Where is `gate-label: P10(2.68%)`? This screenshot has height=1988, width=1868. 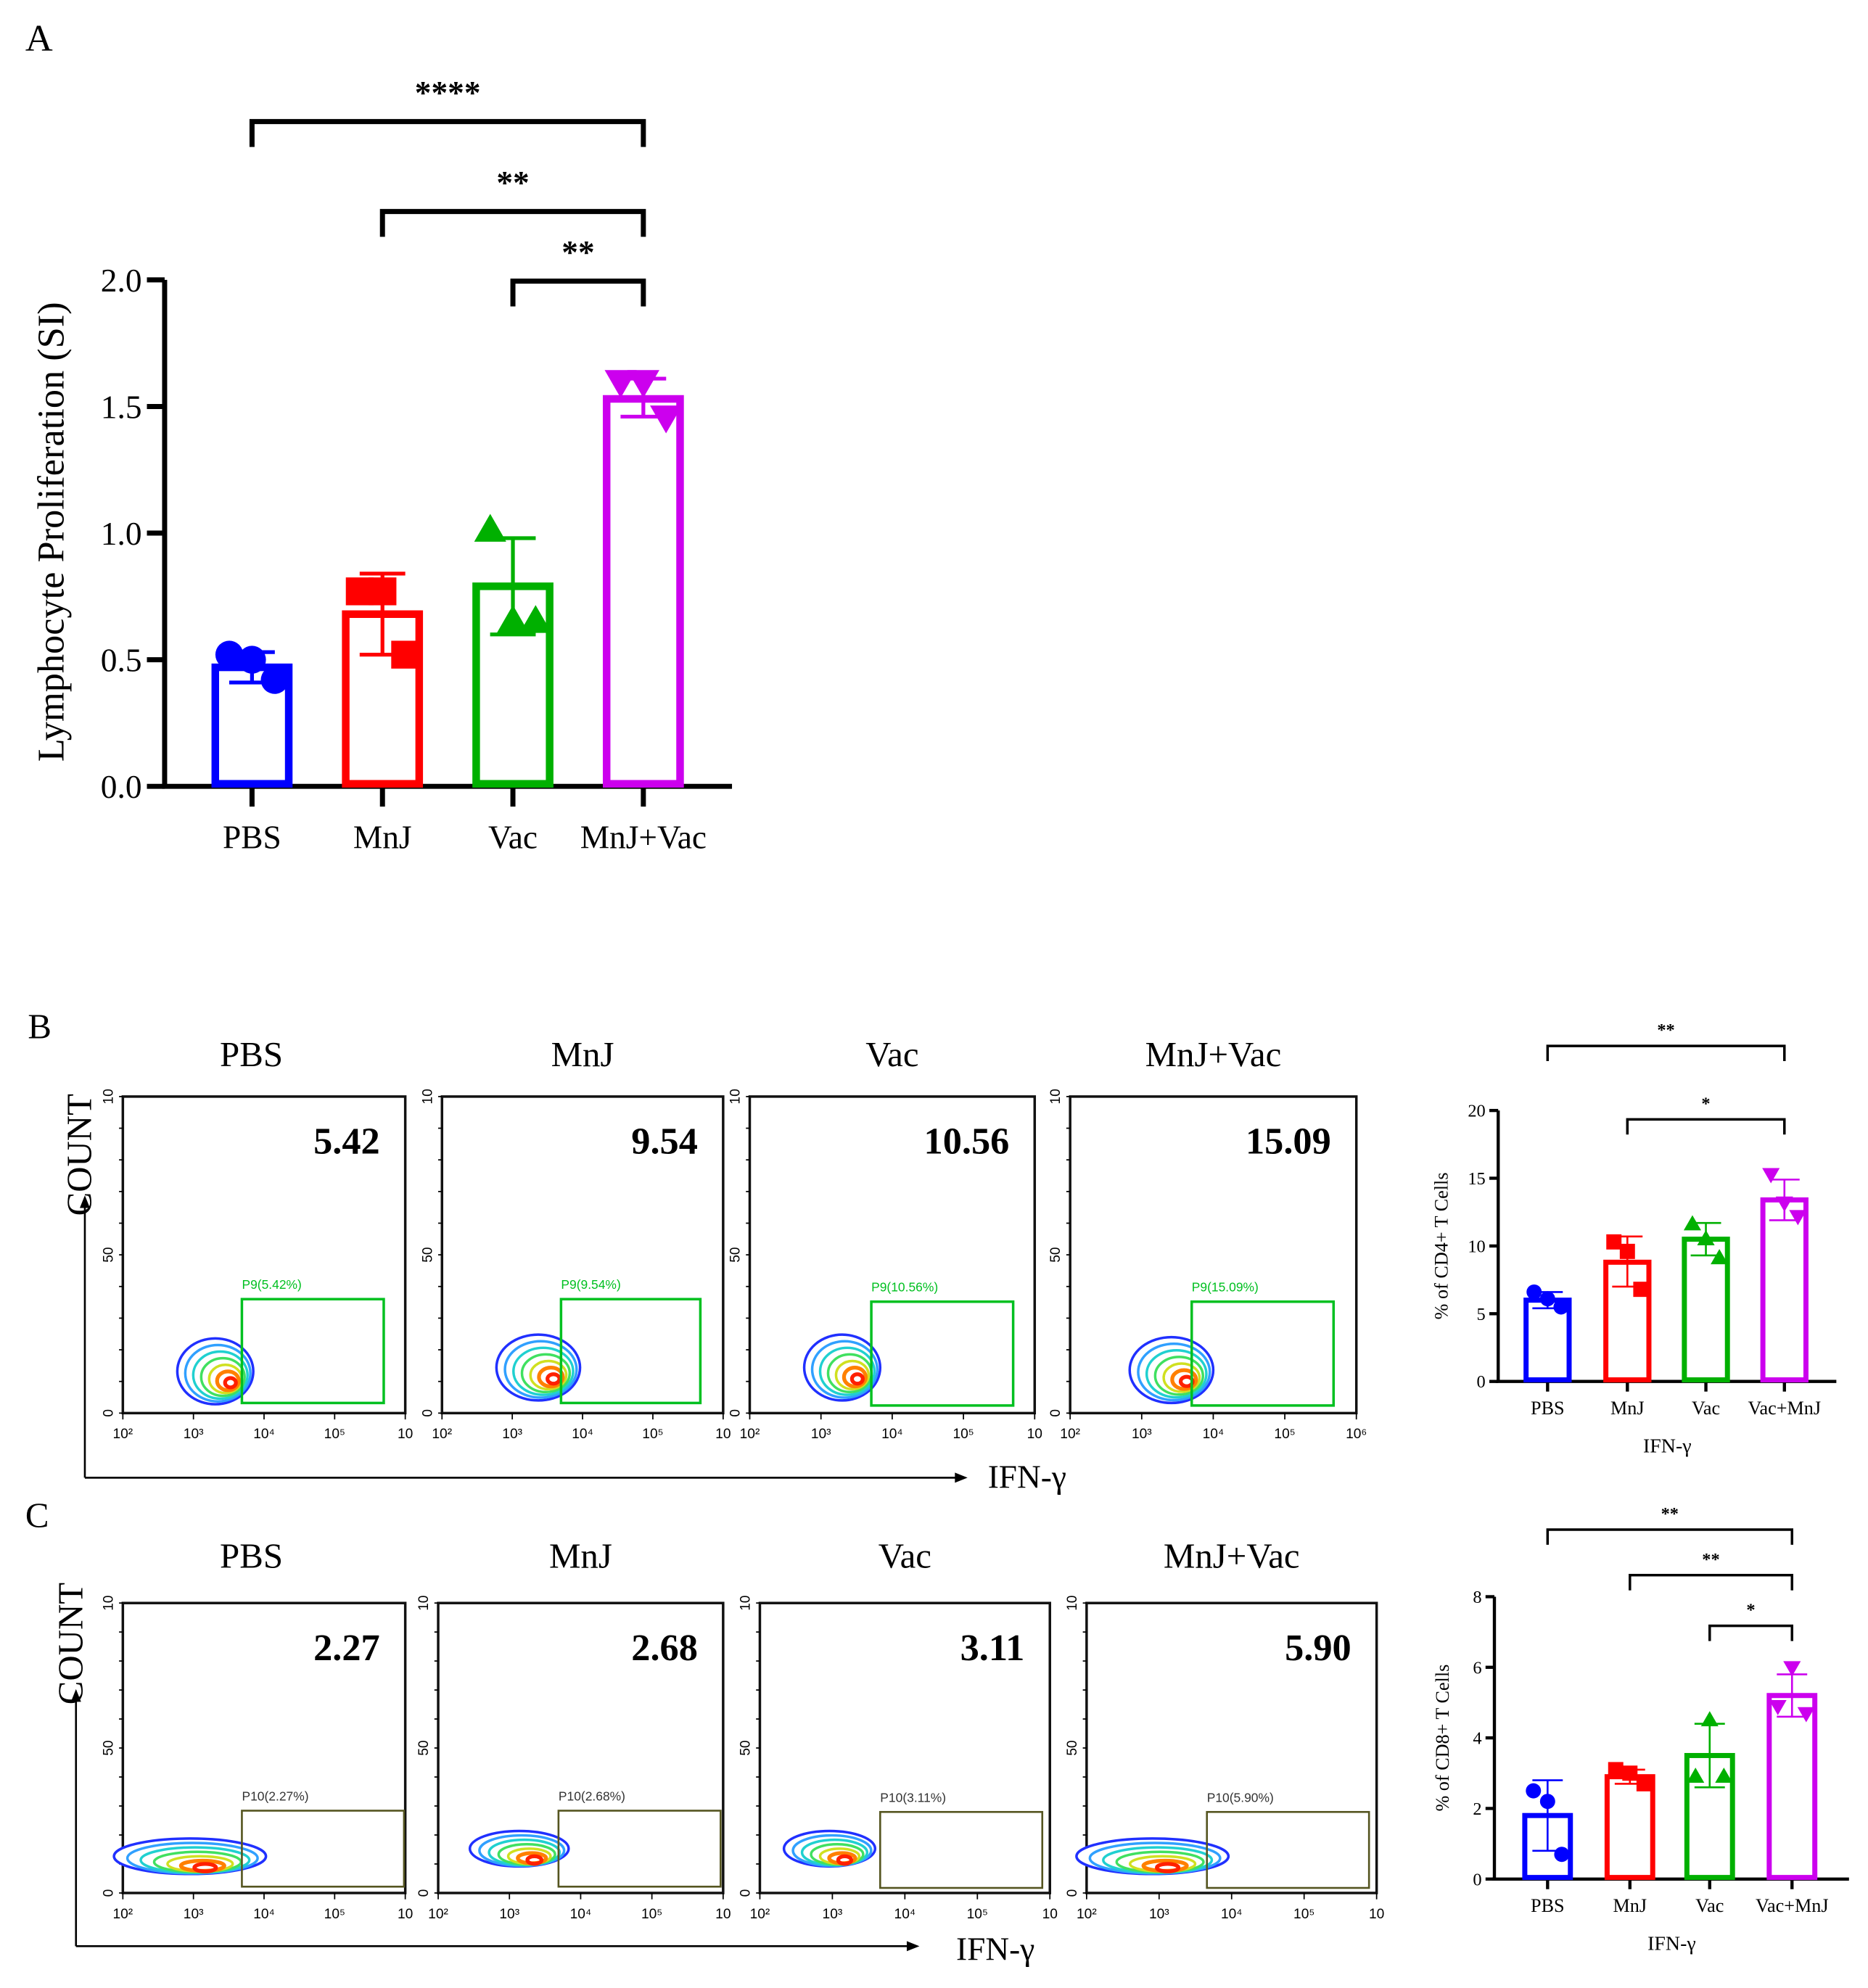 gate-label: P10(2.68%) is located at coordinates (592, 1796).